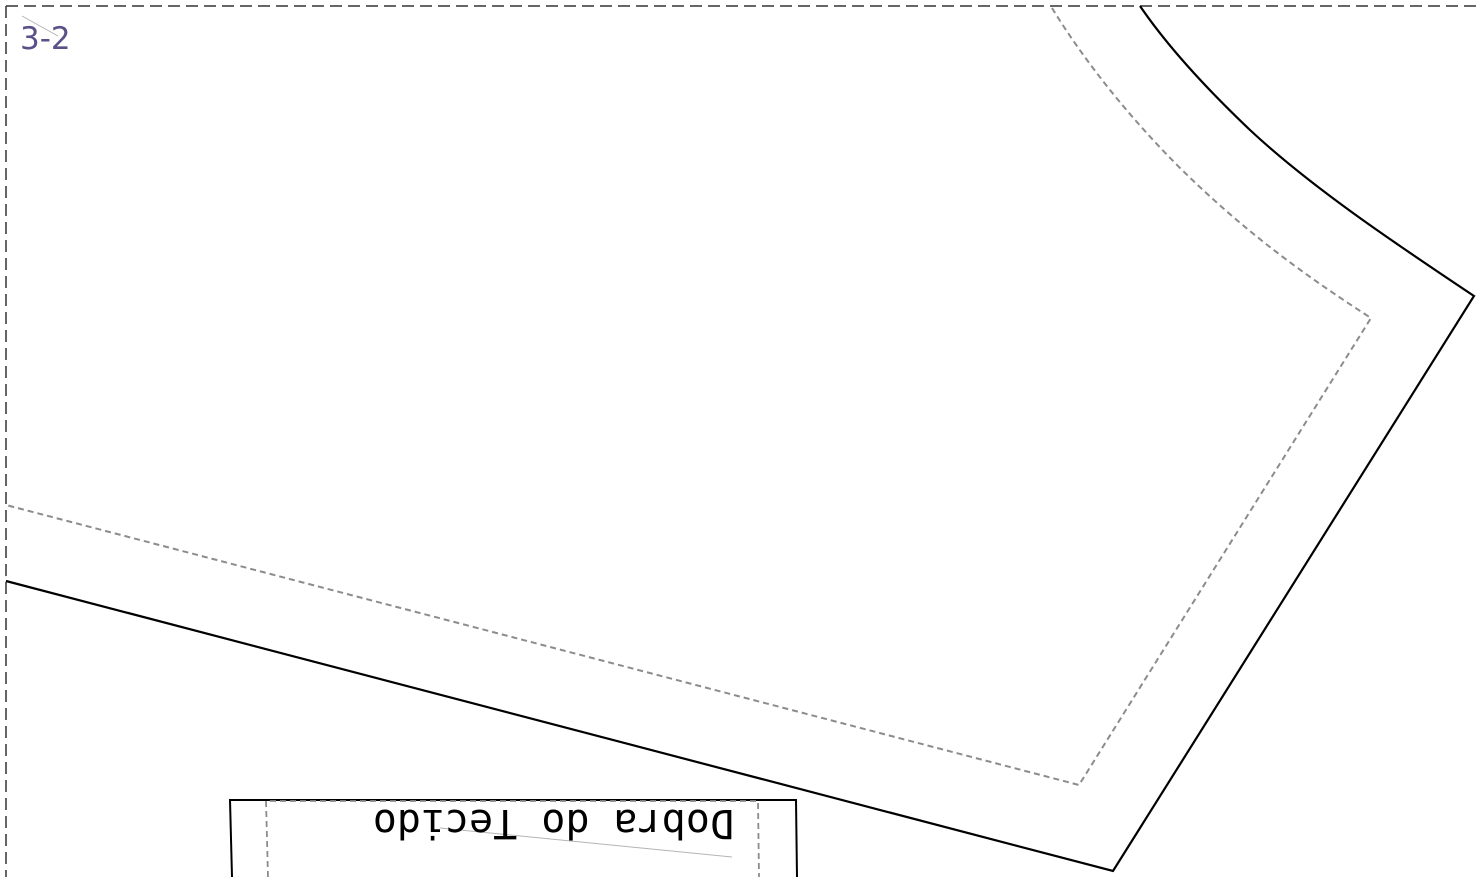 This screenshot has height=877, width=1477. Describe the element at coordinates (586, 842) in the screenshot. I see `fold-label-hint-line` at that location.